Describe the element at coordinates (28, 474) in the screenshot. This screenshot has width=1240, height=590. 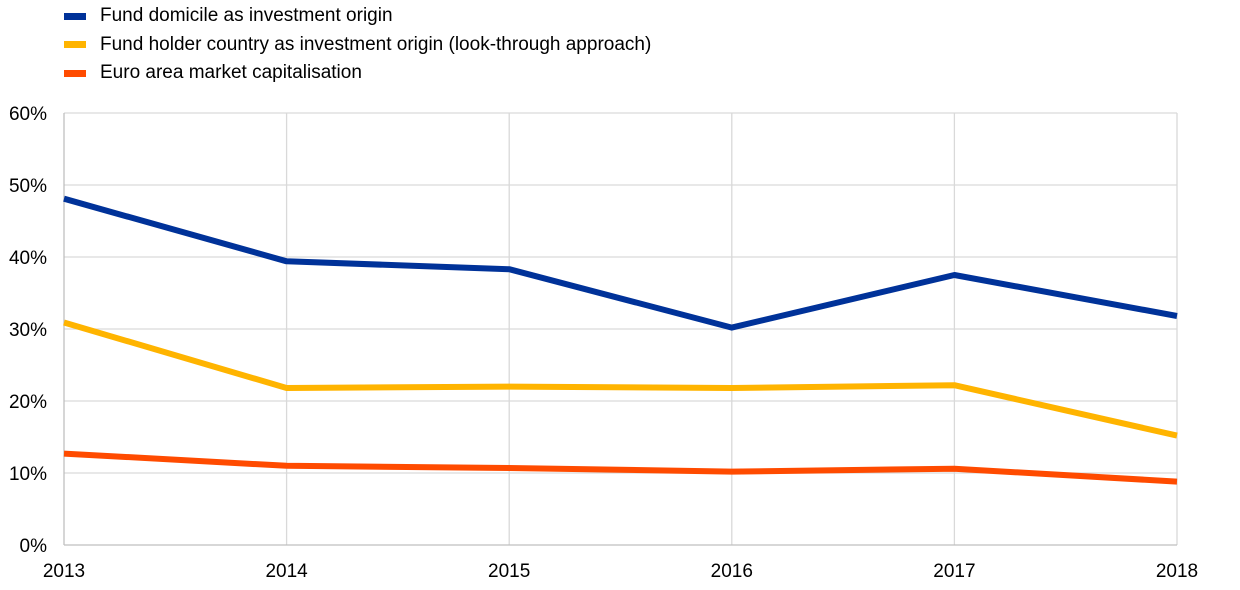
I see `y-tick-label: 10%` at that location.